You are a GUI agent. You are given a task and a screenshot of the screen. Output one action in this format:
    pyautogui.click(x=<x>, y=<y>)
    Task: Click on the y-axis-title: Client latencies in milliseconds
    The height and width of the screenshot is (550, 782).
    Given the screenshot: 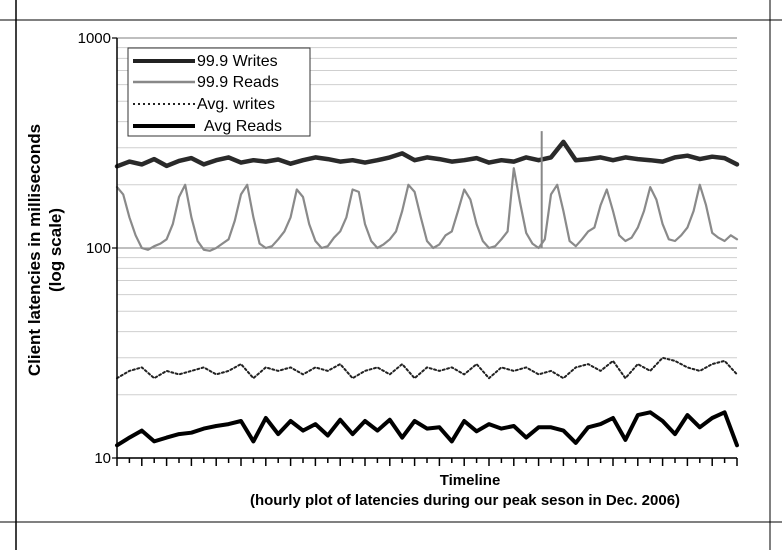 What is the action you would take?
    pyautogui.click(x=34, y=250)
    